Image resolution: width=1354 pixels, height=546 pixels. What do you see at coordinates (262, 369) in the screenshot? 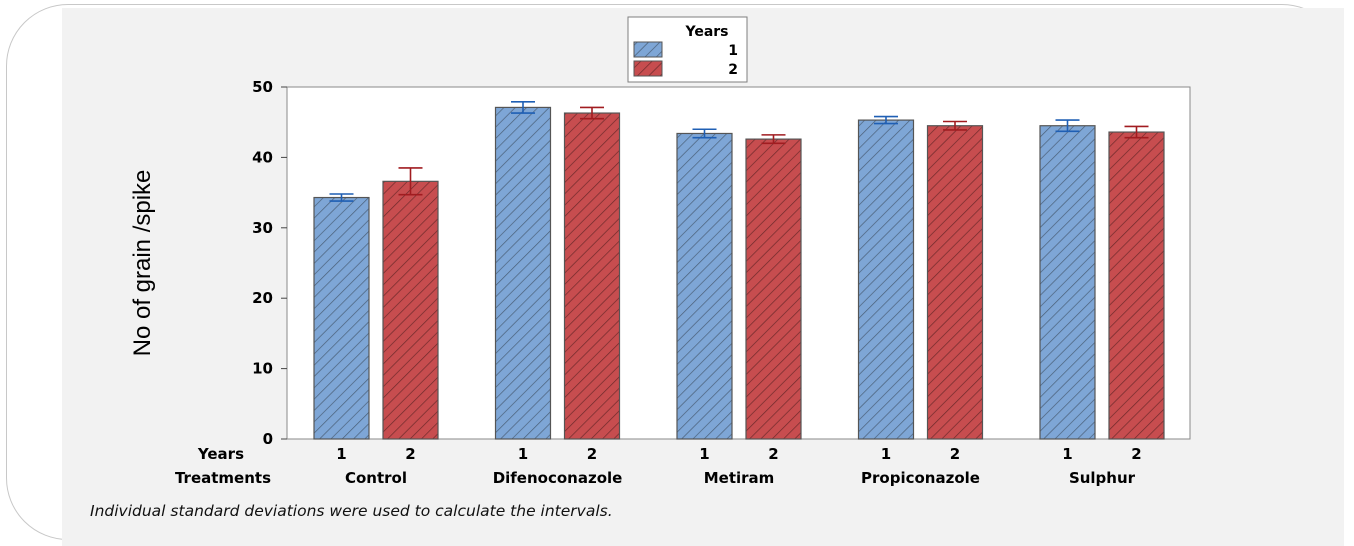
I see `y-tick-label-10: 10` at bounding box center [262, 369].